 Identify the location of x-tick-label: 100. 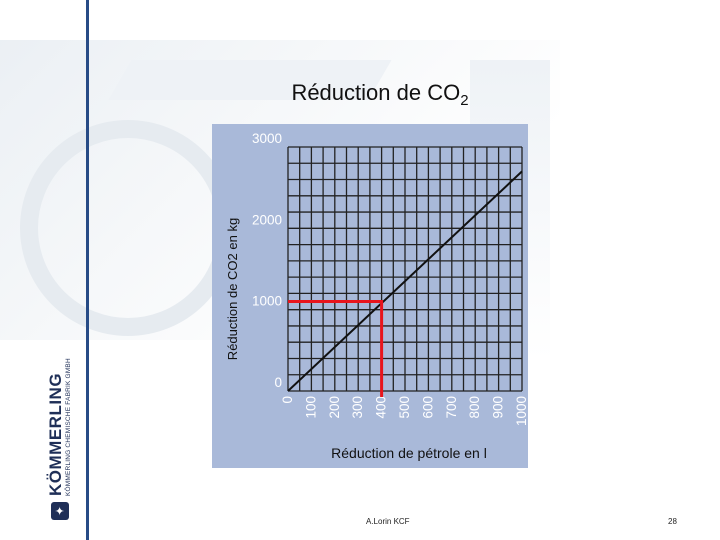
(310, 407).